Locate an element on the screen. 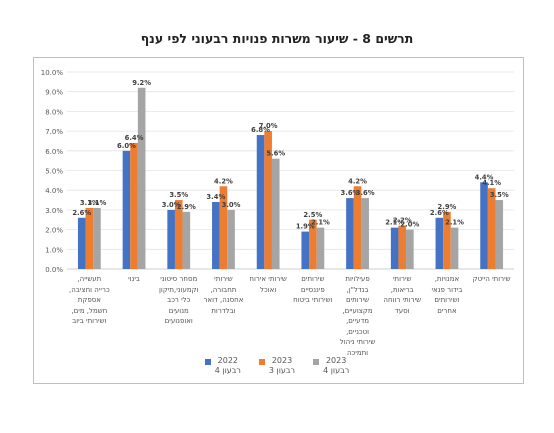 This screenshot has height=433, width=554. legend-text: 2023 רבעון 4 is located at coordinates (336, 366).